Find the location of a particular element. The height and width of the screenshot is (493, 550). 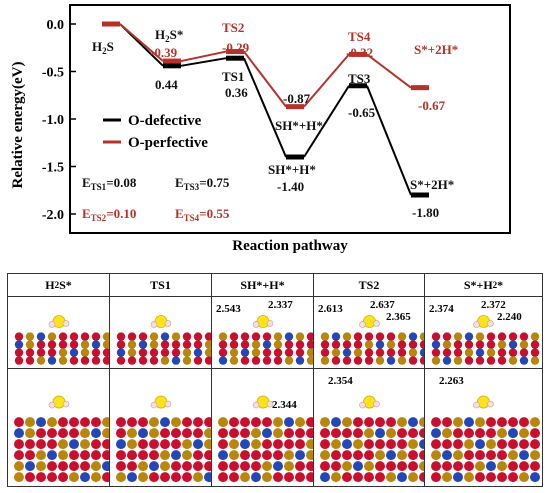

legend-label-perfective: O-perfective is located at coordinates (168, 143).